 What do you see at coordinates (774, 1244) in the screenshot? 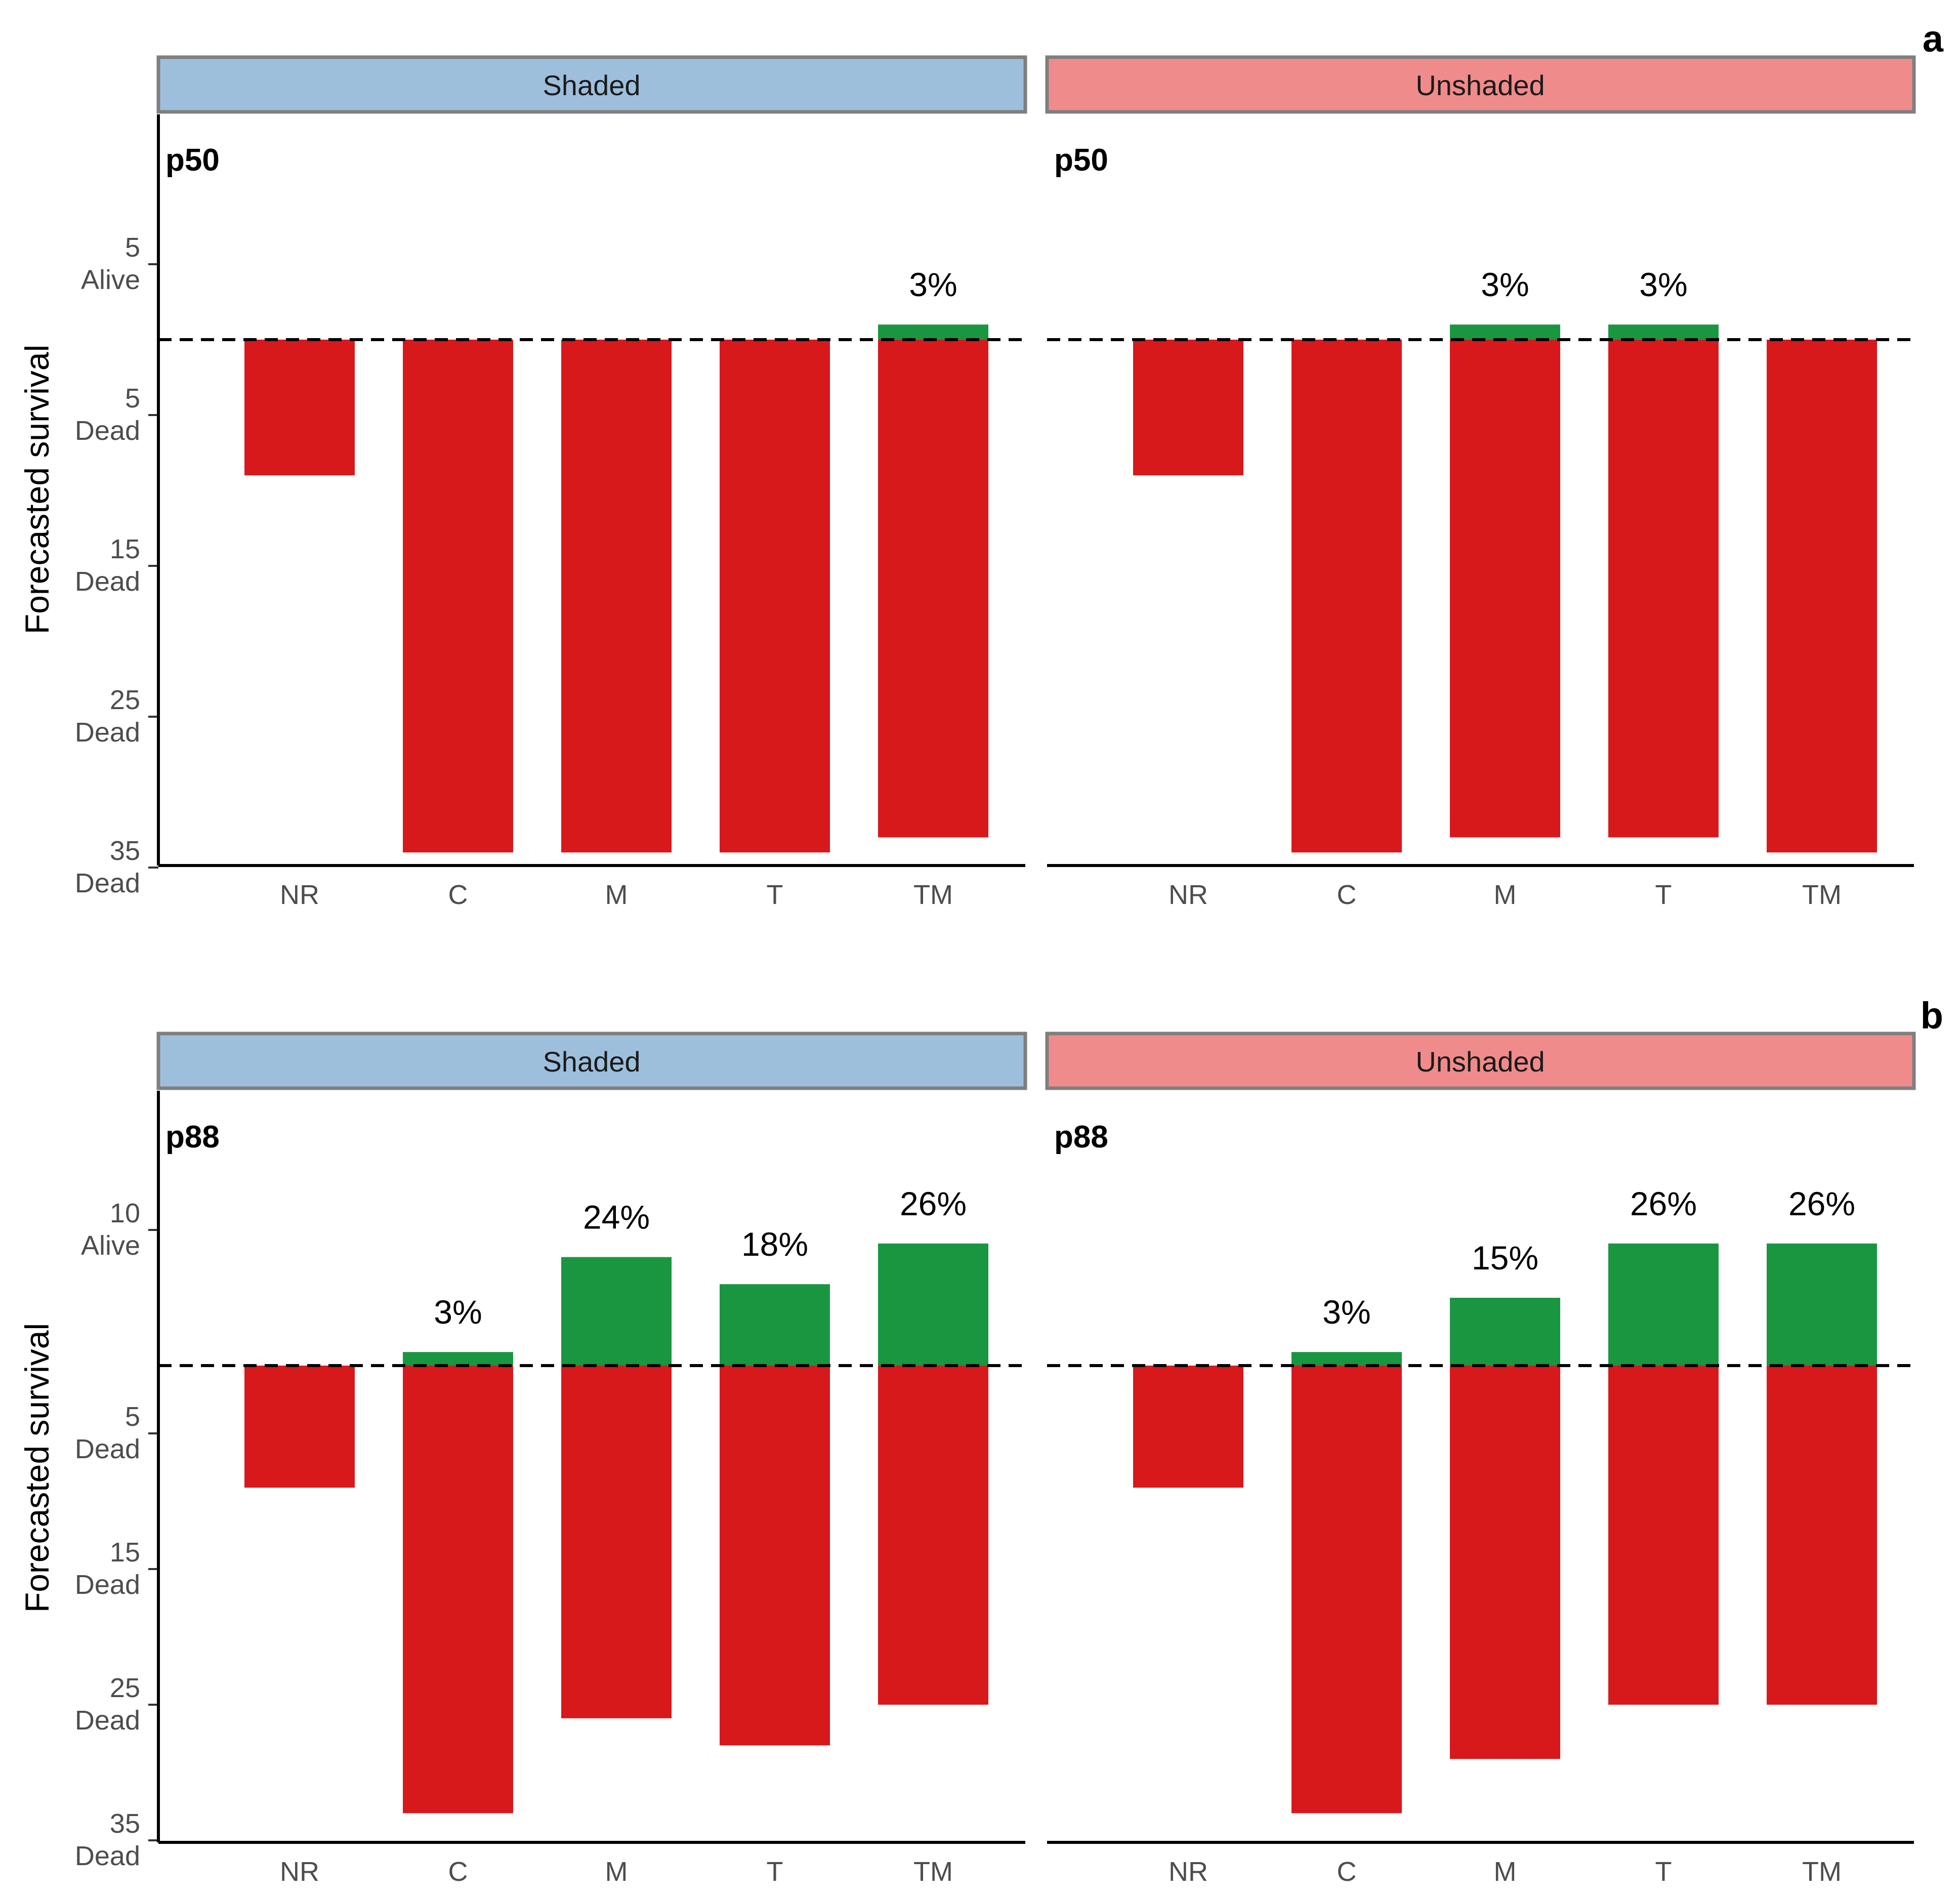
I see `pct-label-t: 18%` at bounding box center [774, 1244].